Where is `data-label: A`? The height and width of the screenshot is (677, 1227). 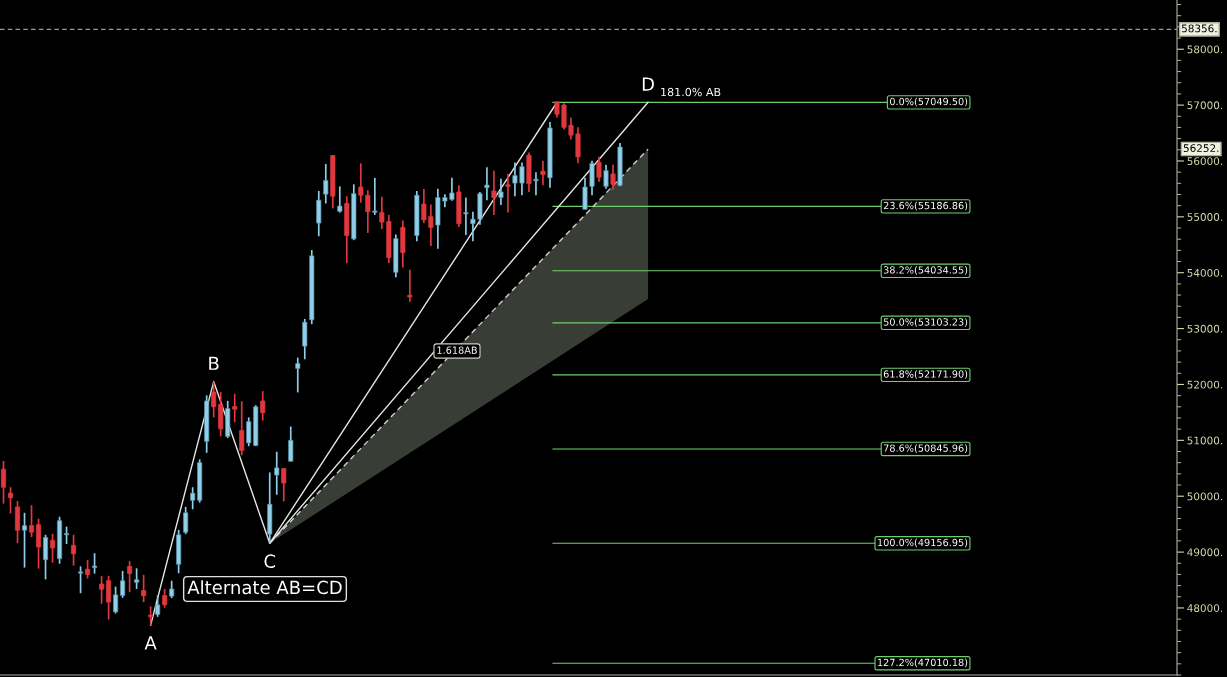 data-label: A is located at coordinates (150, 643).